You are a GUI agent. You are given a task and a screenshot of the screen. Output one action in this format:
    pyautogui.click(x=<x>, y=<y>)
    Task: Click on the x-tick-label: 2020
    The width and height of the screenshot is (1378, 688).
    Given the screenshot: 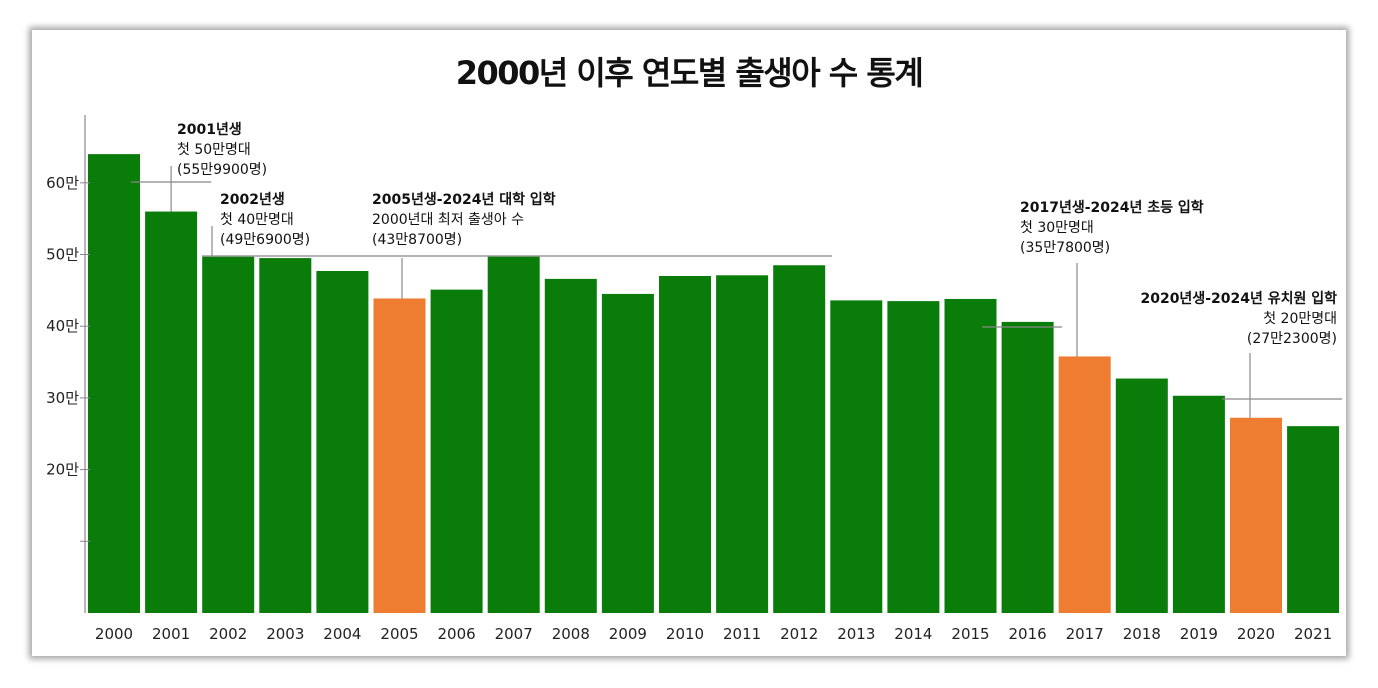 What is the action you would take?
    pyautogui.click(x=1256, y=634)
    